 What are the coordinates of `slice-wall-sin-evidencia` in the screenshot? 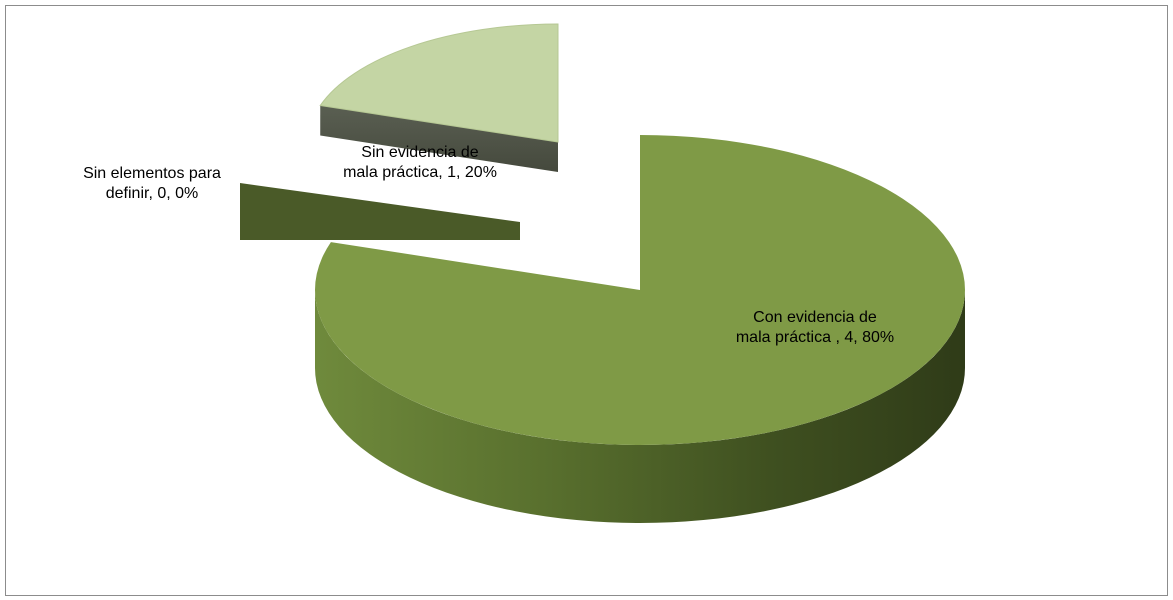 It's located at (439, 138).